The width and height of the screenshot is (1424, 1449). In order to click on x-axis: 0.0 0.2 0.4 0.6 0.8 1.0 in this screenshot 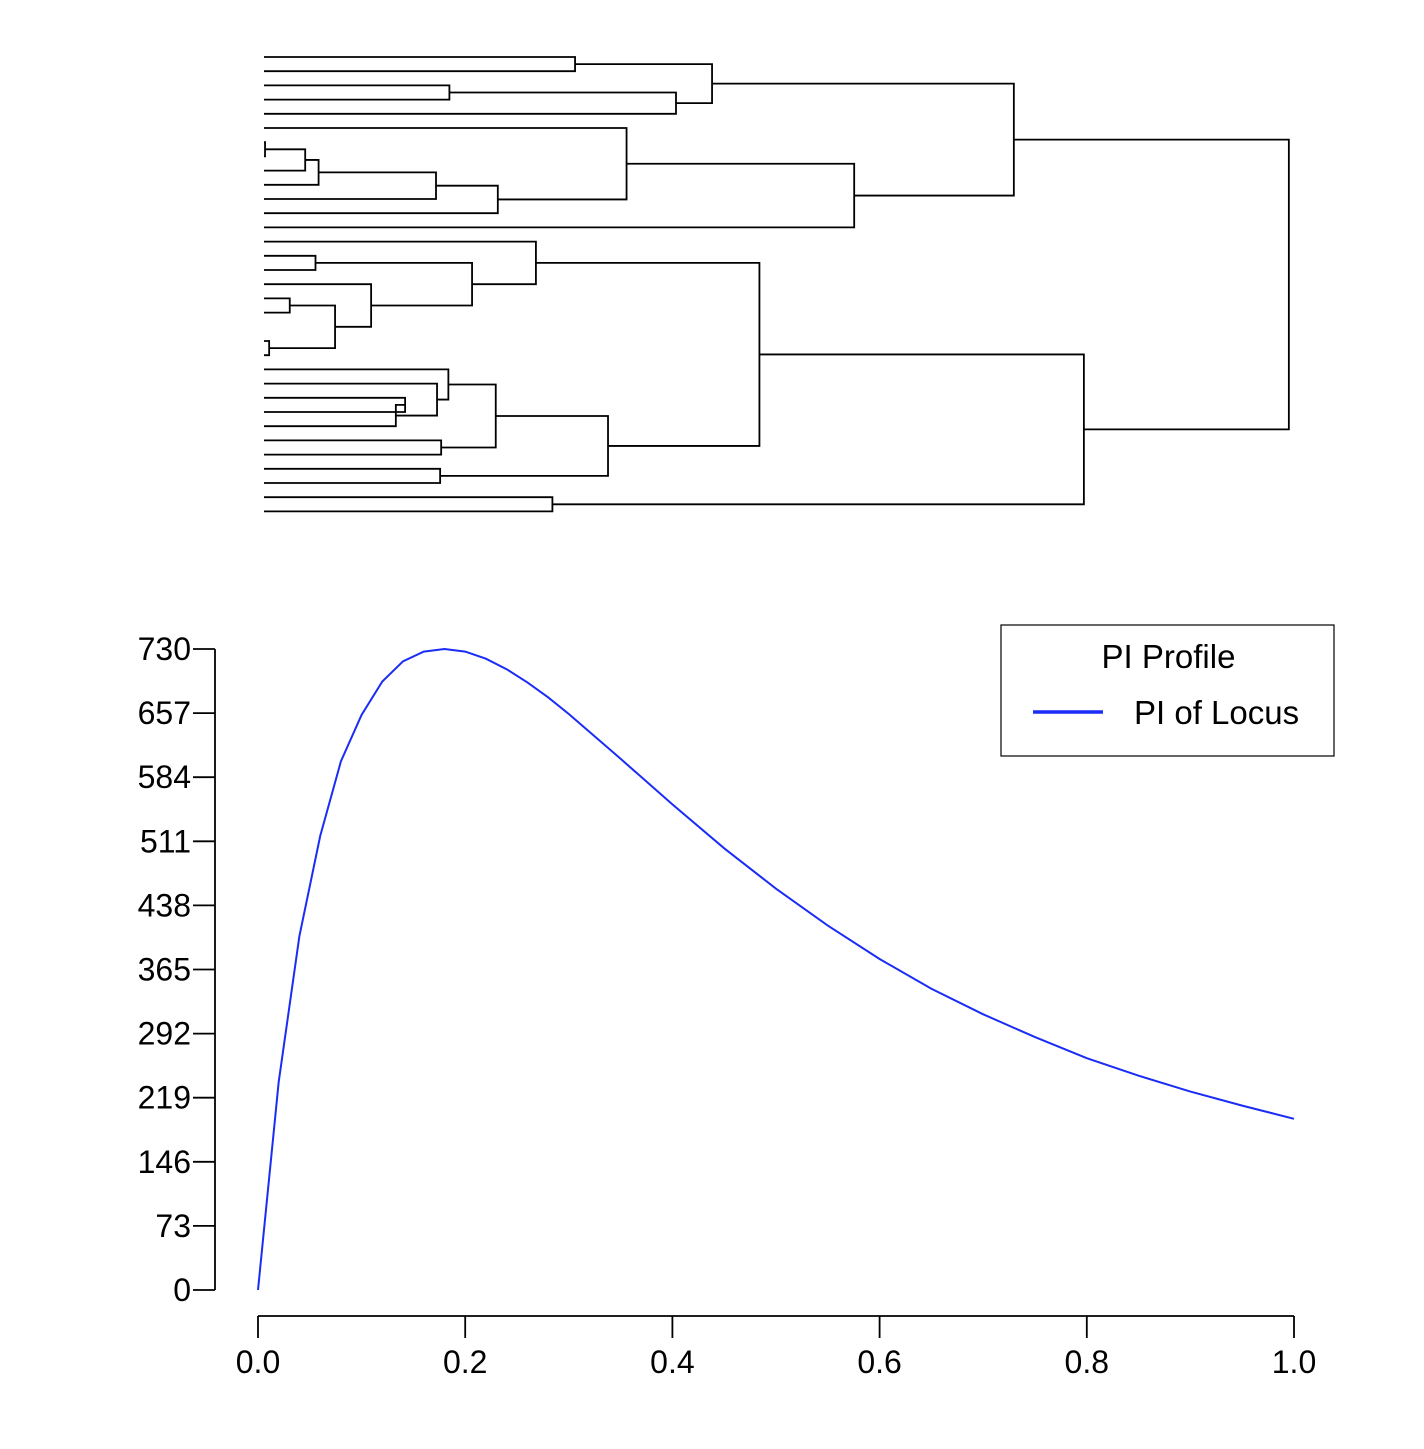, I will do `click(776, 1347)`.